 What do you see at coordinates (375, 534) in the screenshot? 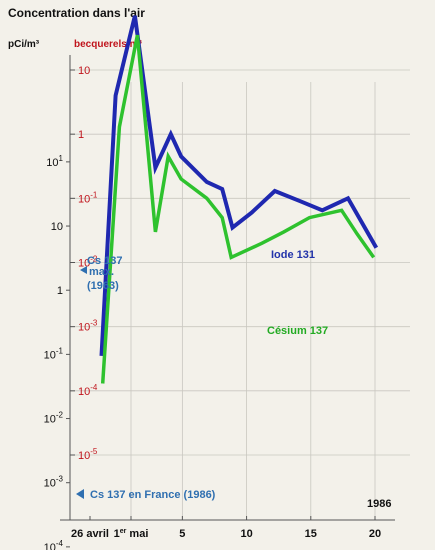
I see `x-tick-label: 20` at bounding box center [375, 534].